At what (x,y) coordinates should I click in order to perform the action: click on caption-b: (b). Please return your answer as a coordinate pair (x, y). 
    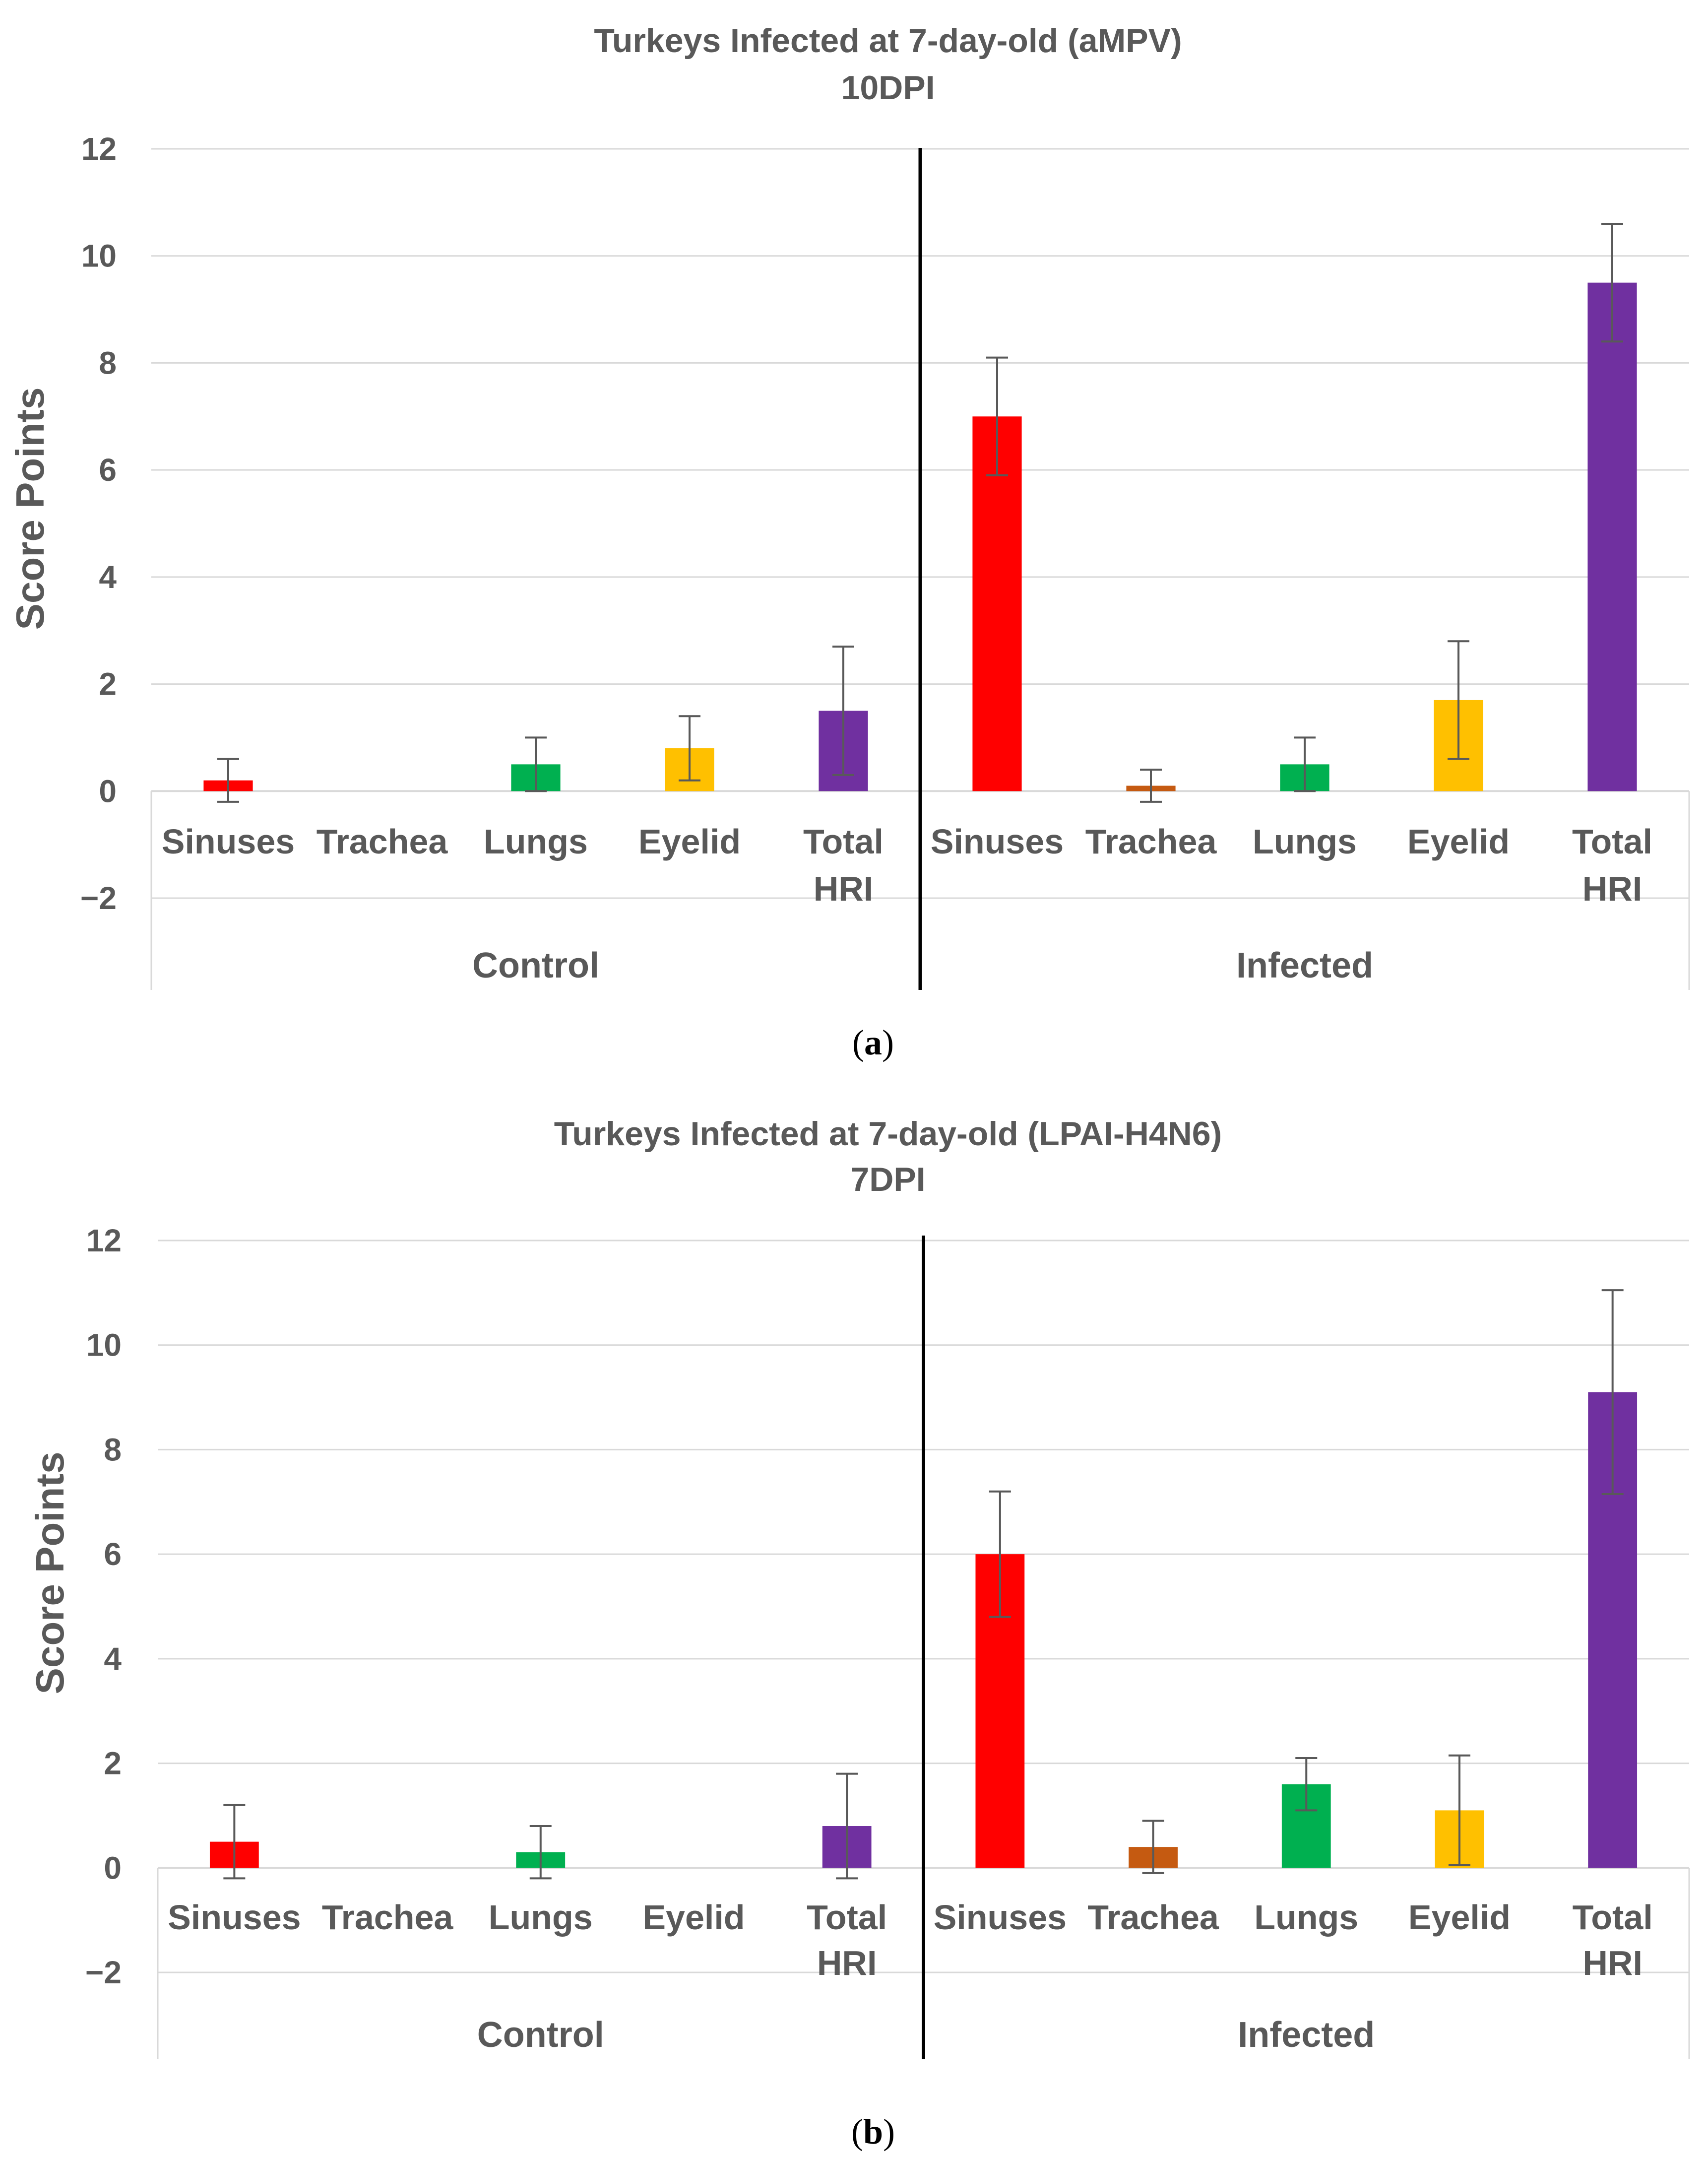
    Looking at the image, I should click on (873, 2132).